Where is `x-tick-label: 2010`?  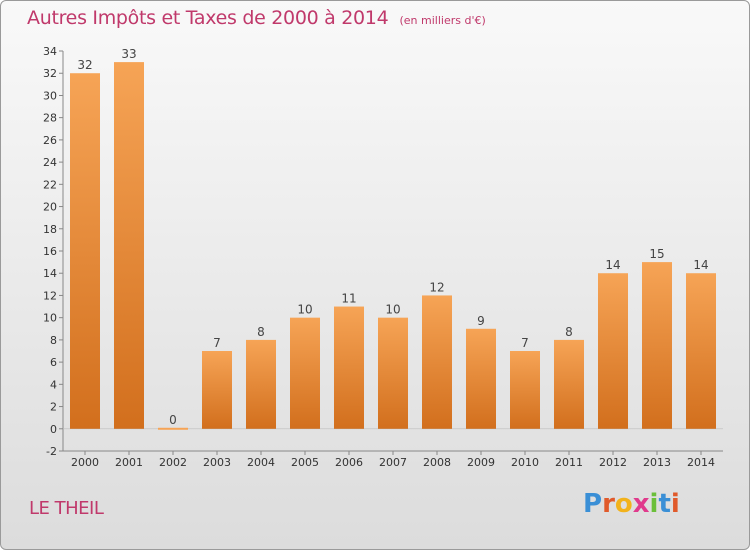 x-tick-label: 2010 is located at coordinates (525, 462).